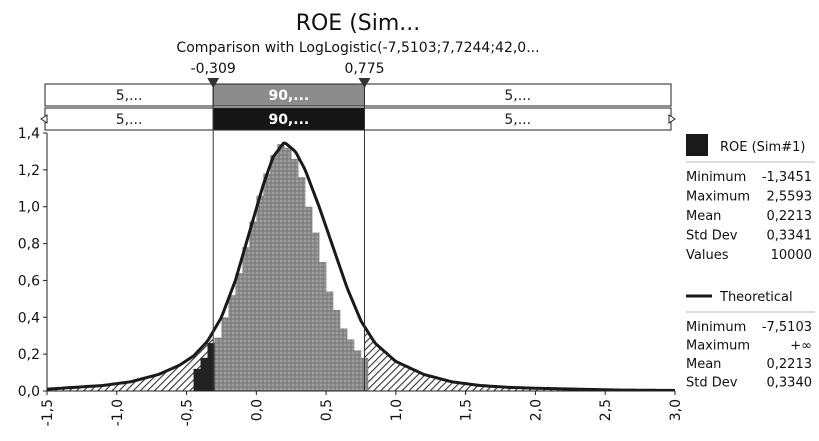 This screenshot has width=819, height=441. Describe the element at coordinates (716, 177) in the screenshot. I see `sim-stat-label: Minimum` at that location.